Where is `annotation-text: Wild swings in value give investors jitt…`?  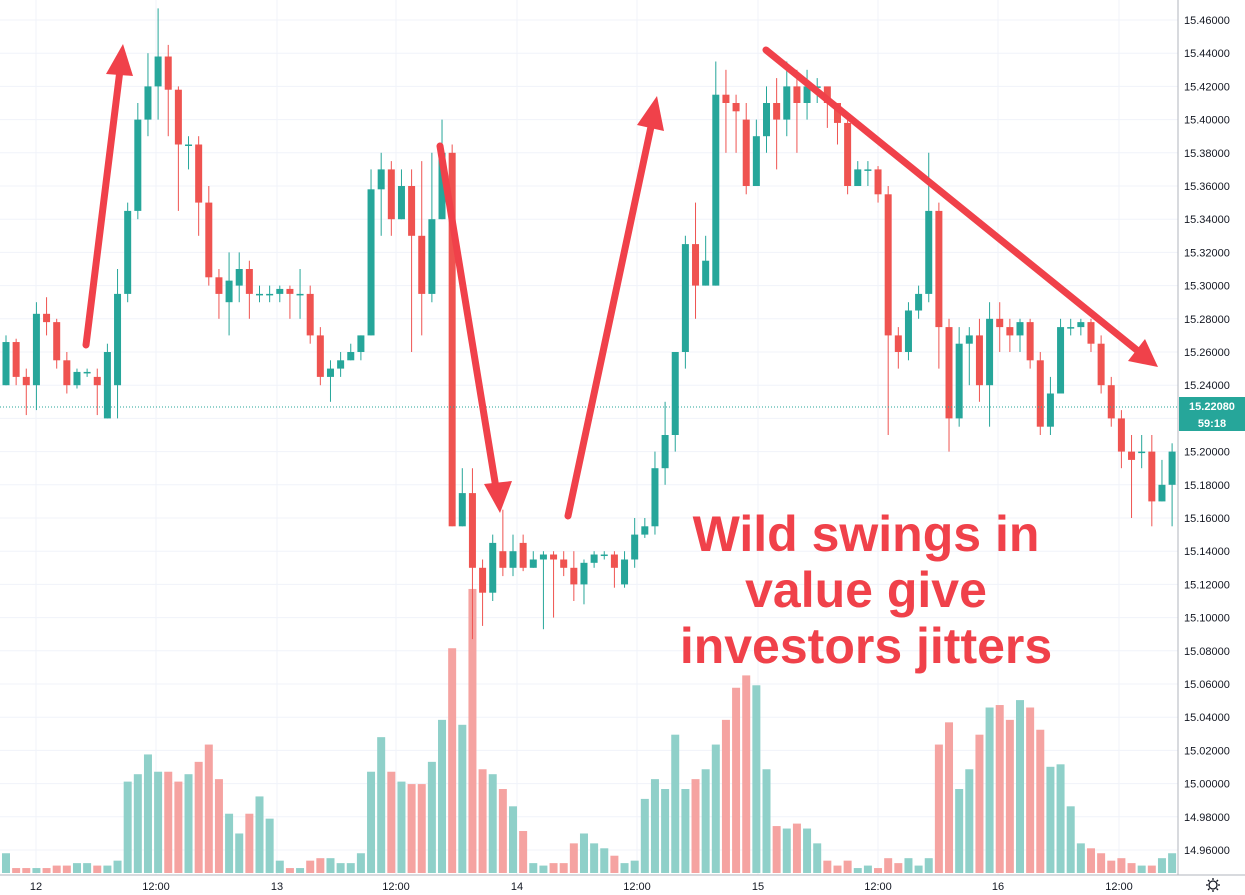 annotation-text: Wild swings in value give investors jitt… is located at coordinates (866, 590).